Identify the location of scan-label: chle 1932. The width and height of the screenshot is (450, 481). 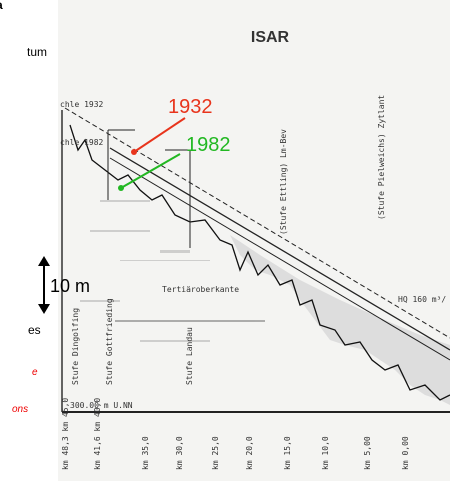
(82, 104).